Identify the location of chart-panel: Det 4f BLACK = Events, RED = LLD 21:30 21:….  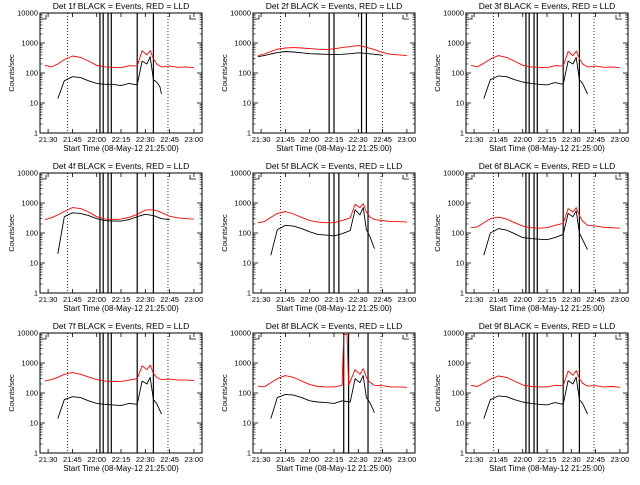
(105, 237).